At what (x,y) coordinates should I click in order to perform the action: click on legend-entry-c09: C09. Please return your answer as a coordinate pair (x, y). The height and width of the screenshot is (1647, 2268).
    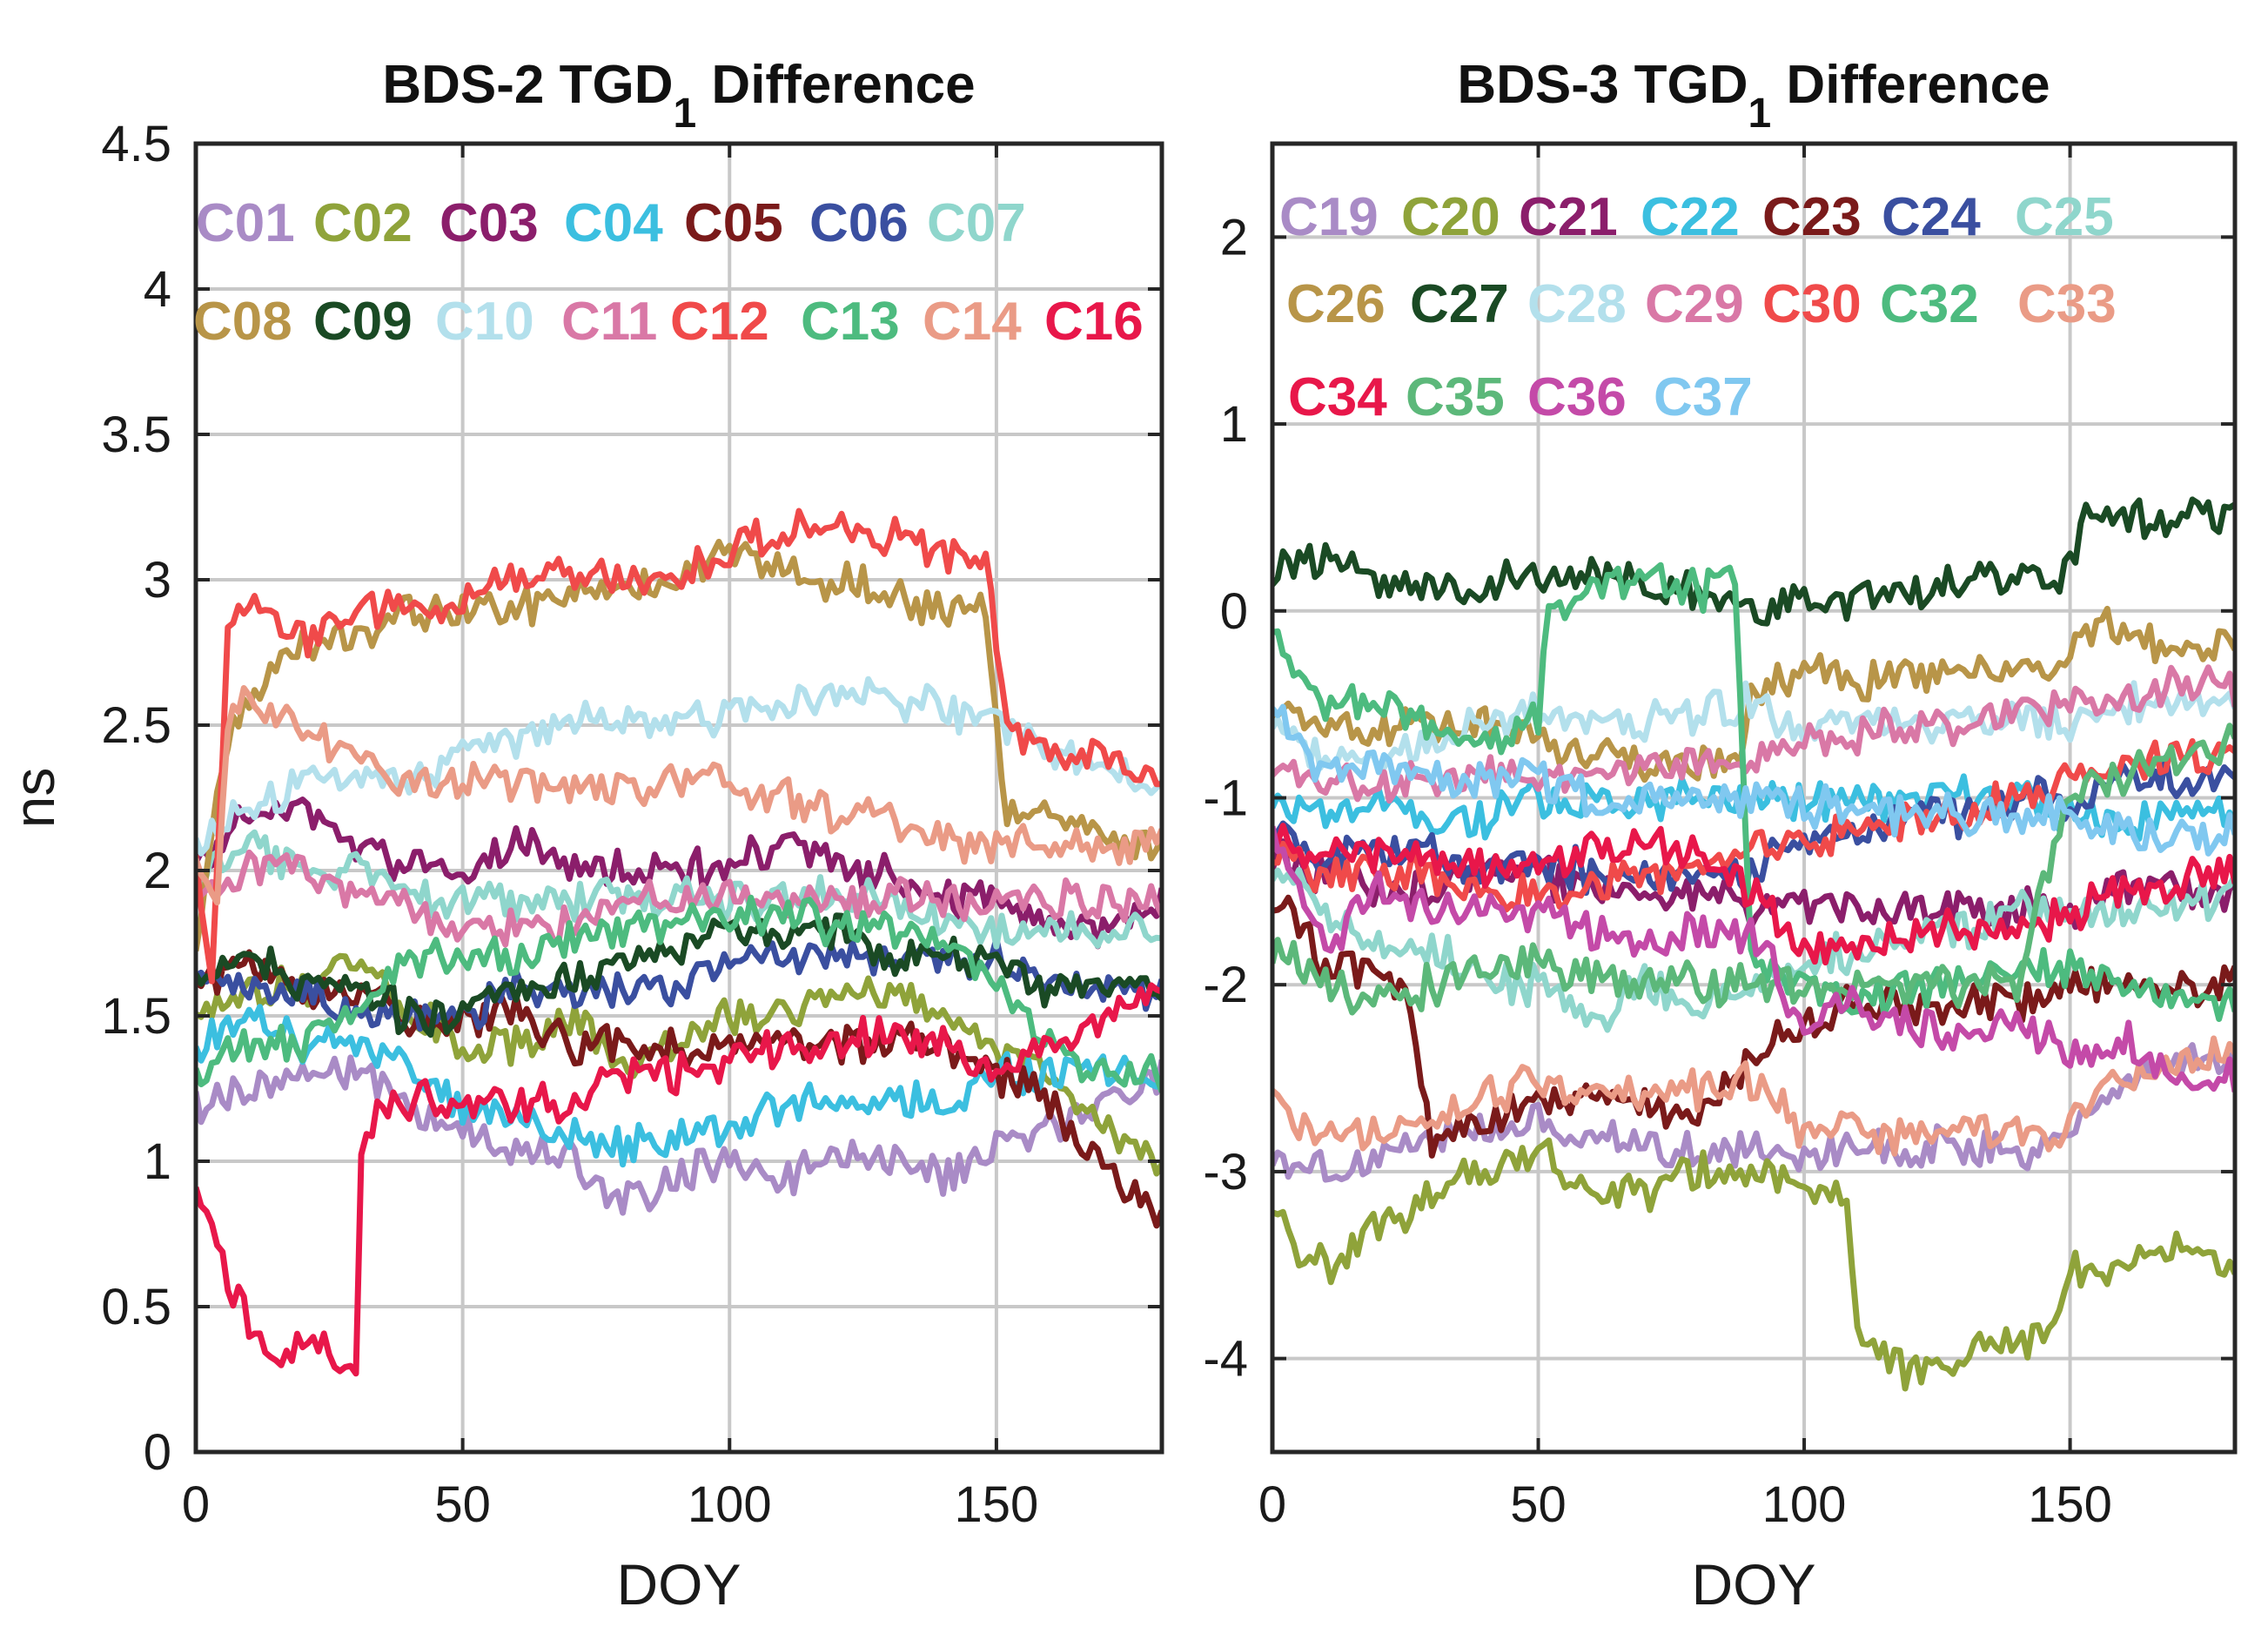
    Looking at the image, I should click on (363, 322).